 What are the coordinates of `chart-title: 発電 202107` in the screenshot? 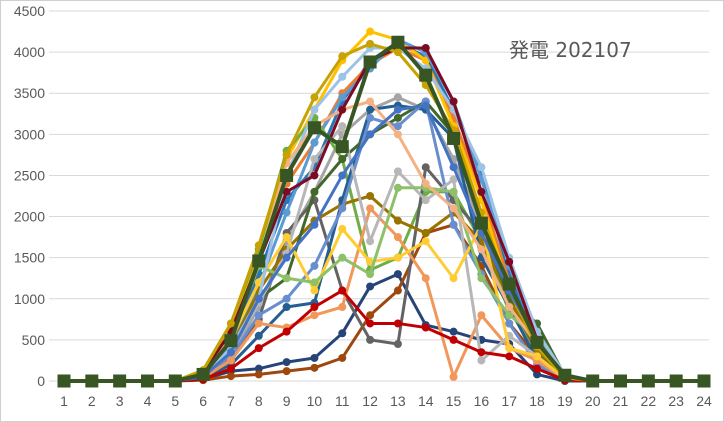 It's located at (570, 50).